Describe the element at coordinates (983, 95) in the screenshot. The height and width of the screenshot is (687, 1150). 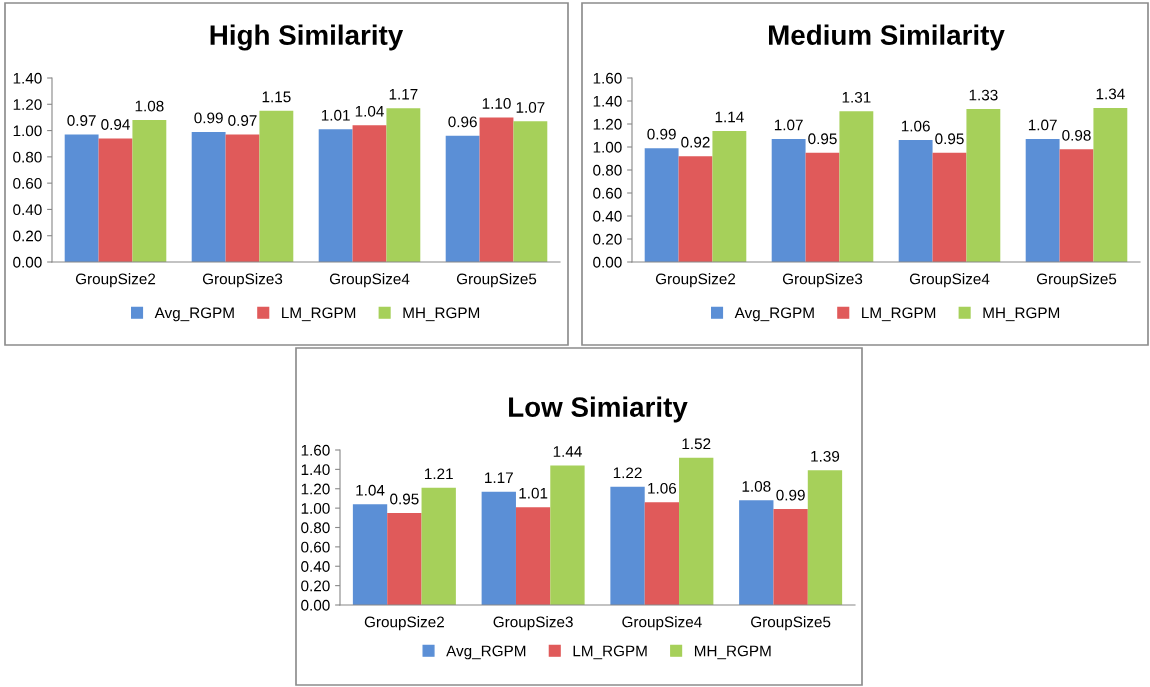
I see `data-label: 1.33` at that location.